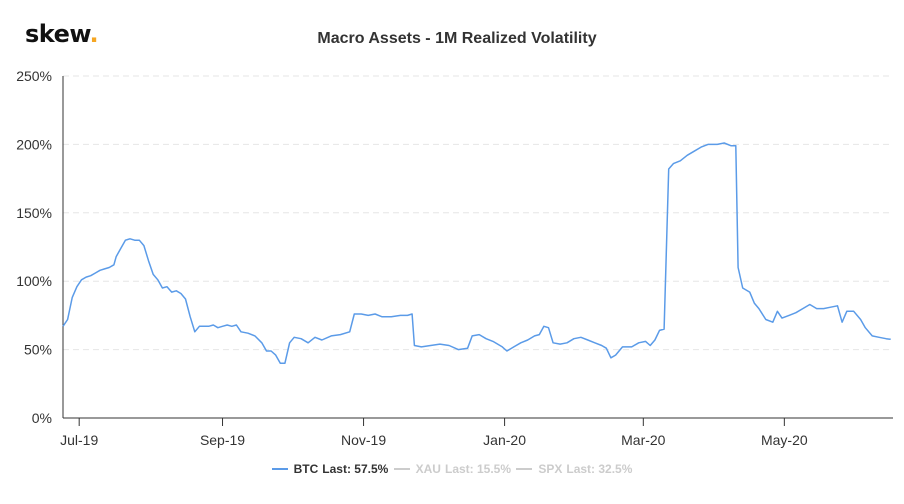  I want to click on x-tick-label: May-20, so click(784, 440).